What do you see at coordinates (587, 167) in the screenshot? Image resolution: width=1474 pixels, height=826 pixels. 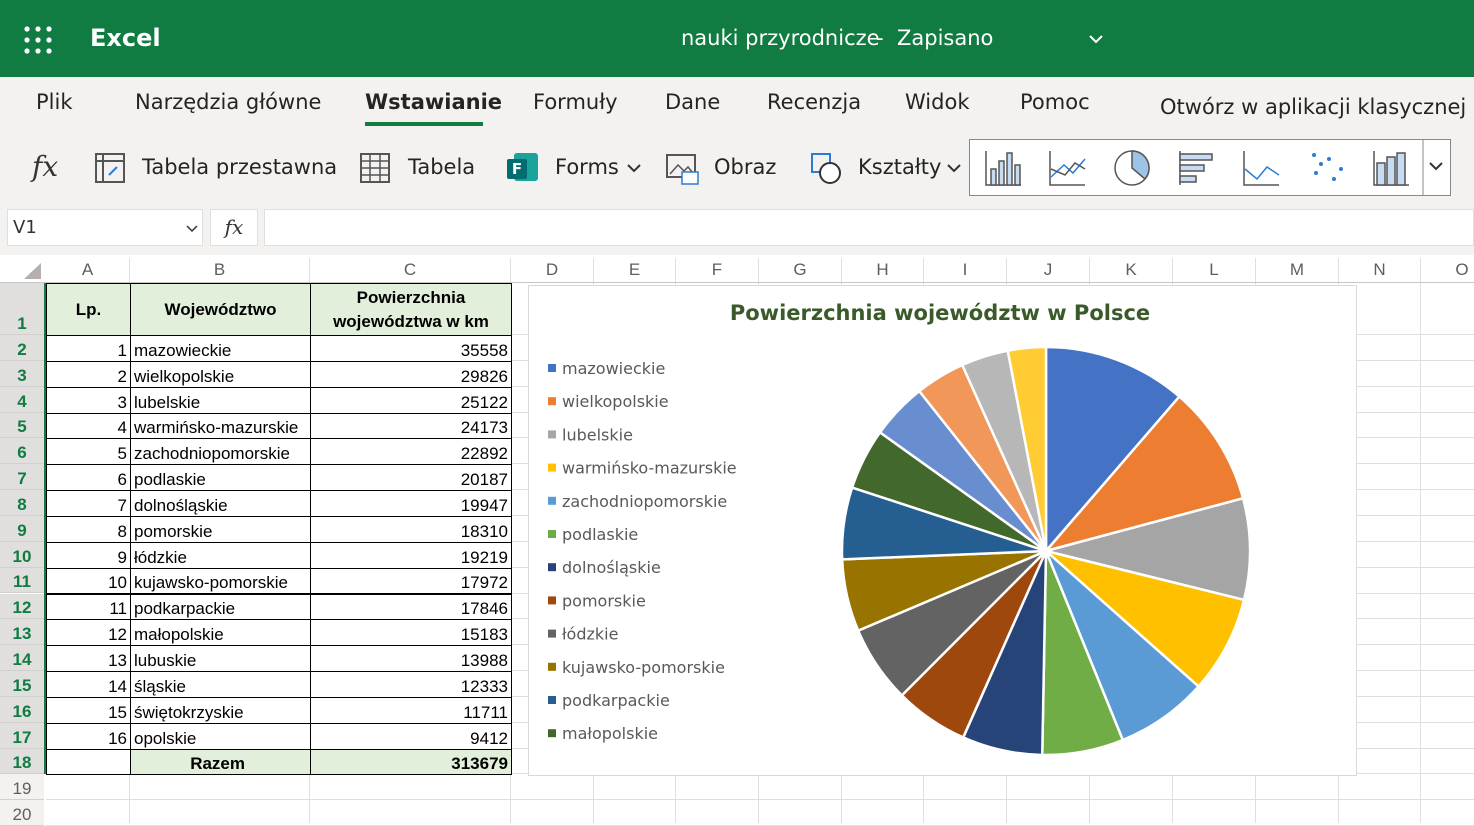 I see `ribbon-button: Forms` at bounding box center [587, 167].